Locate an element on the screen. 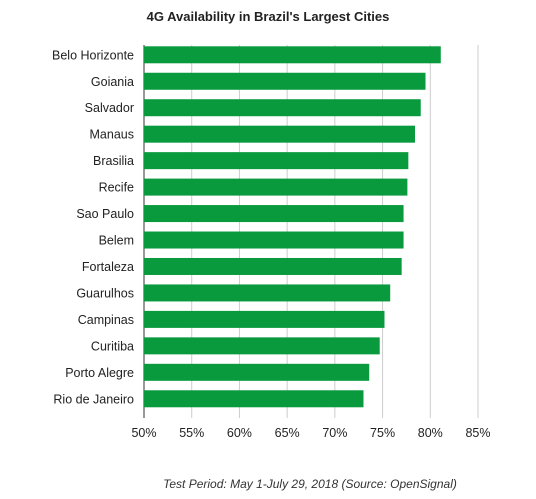 This screenshot has width=536, height=499. x-tick-label: 75% is located at coordinates (382, 433).